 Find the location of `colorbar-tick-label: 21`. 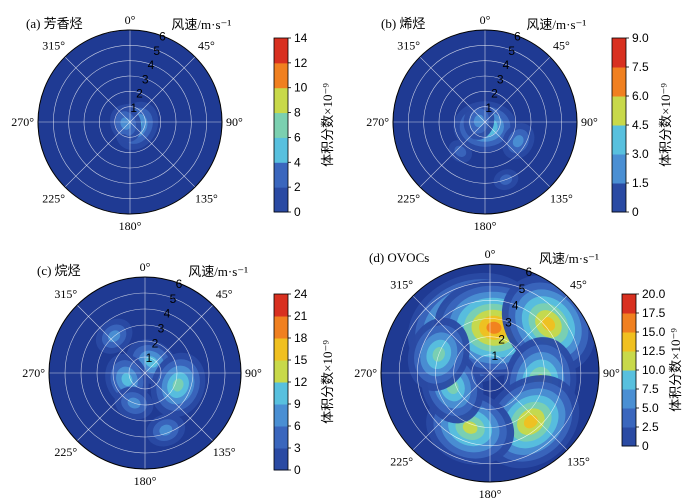

colorbar-tick-label: 21 is located at coordinates (301, 316).